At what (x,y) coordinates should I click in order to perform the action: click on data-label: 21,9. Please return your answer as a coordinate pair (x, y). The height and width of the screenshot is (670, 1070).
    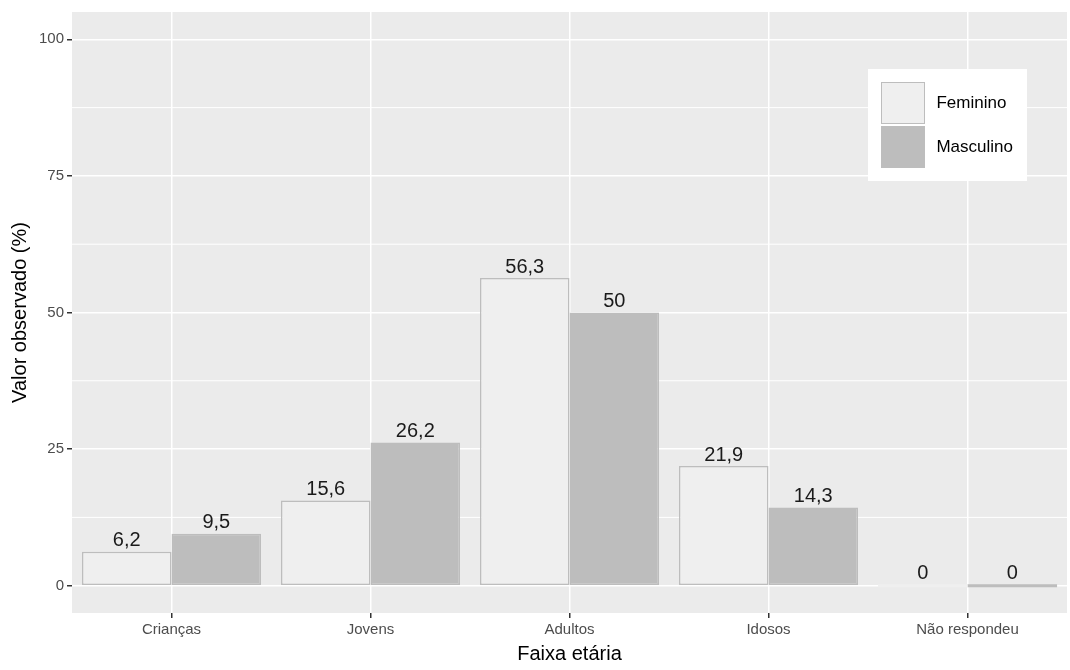
    Looking at the image, I should click on (724, 453).